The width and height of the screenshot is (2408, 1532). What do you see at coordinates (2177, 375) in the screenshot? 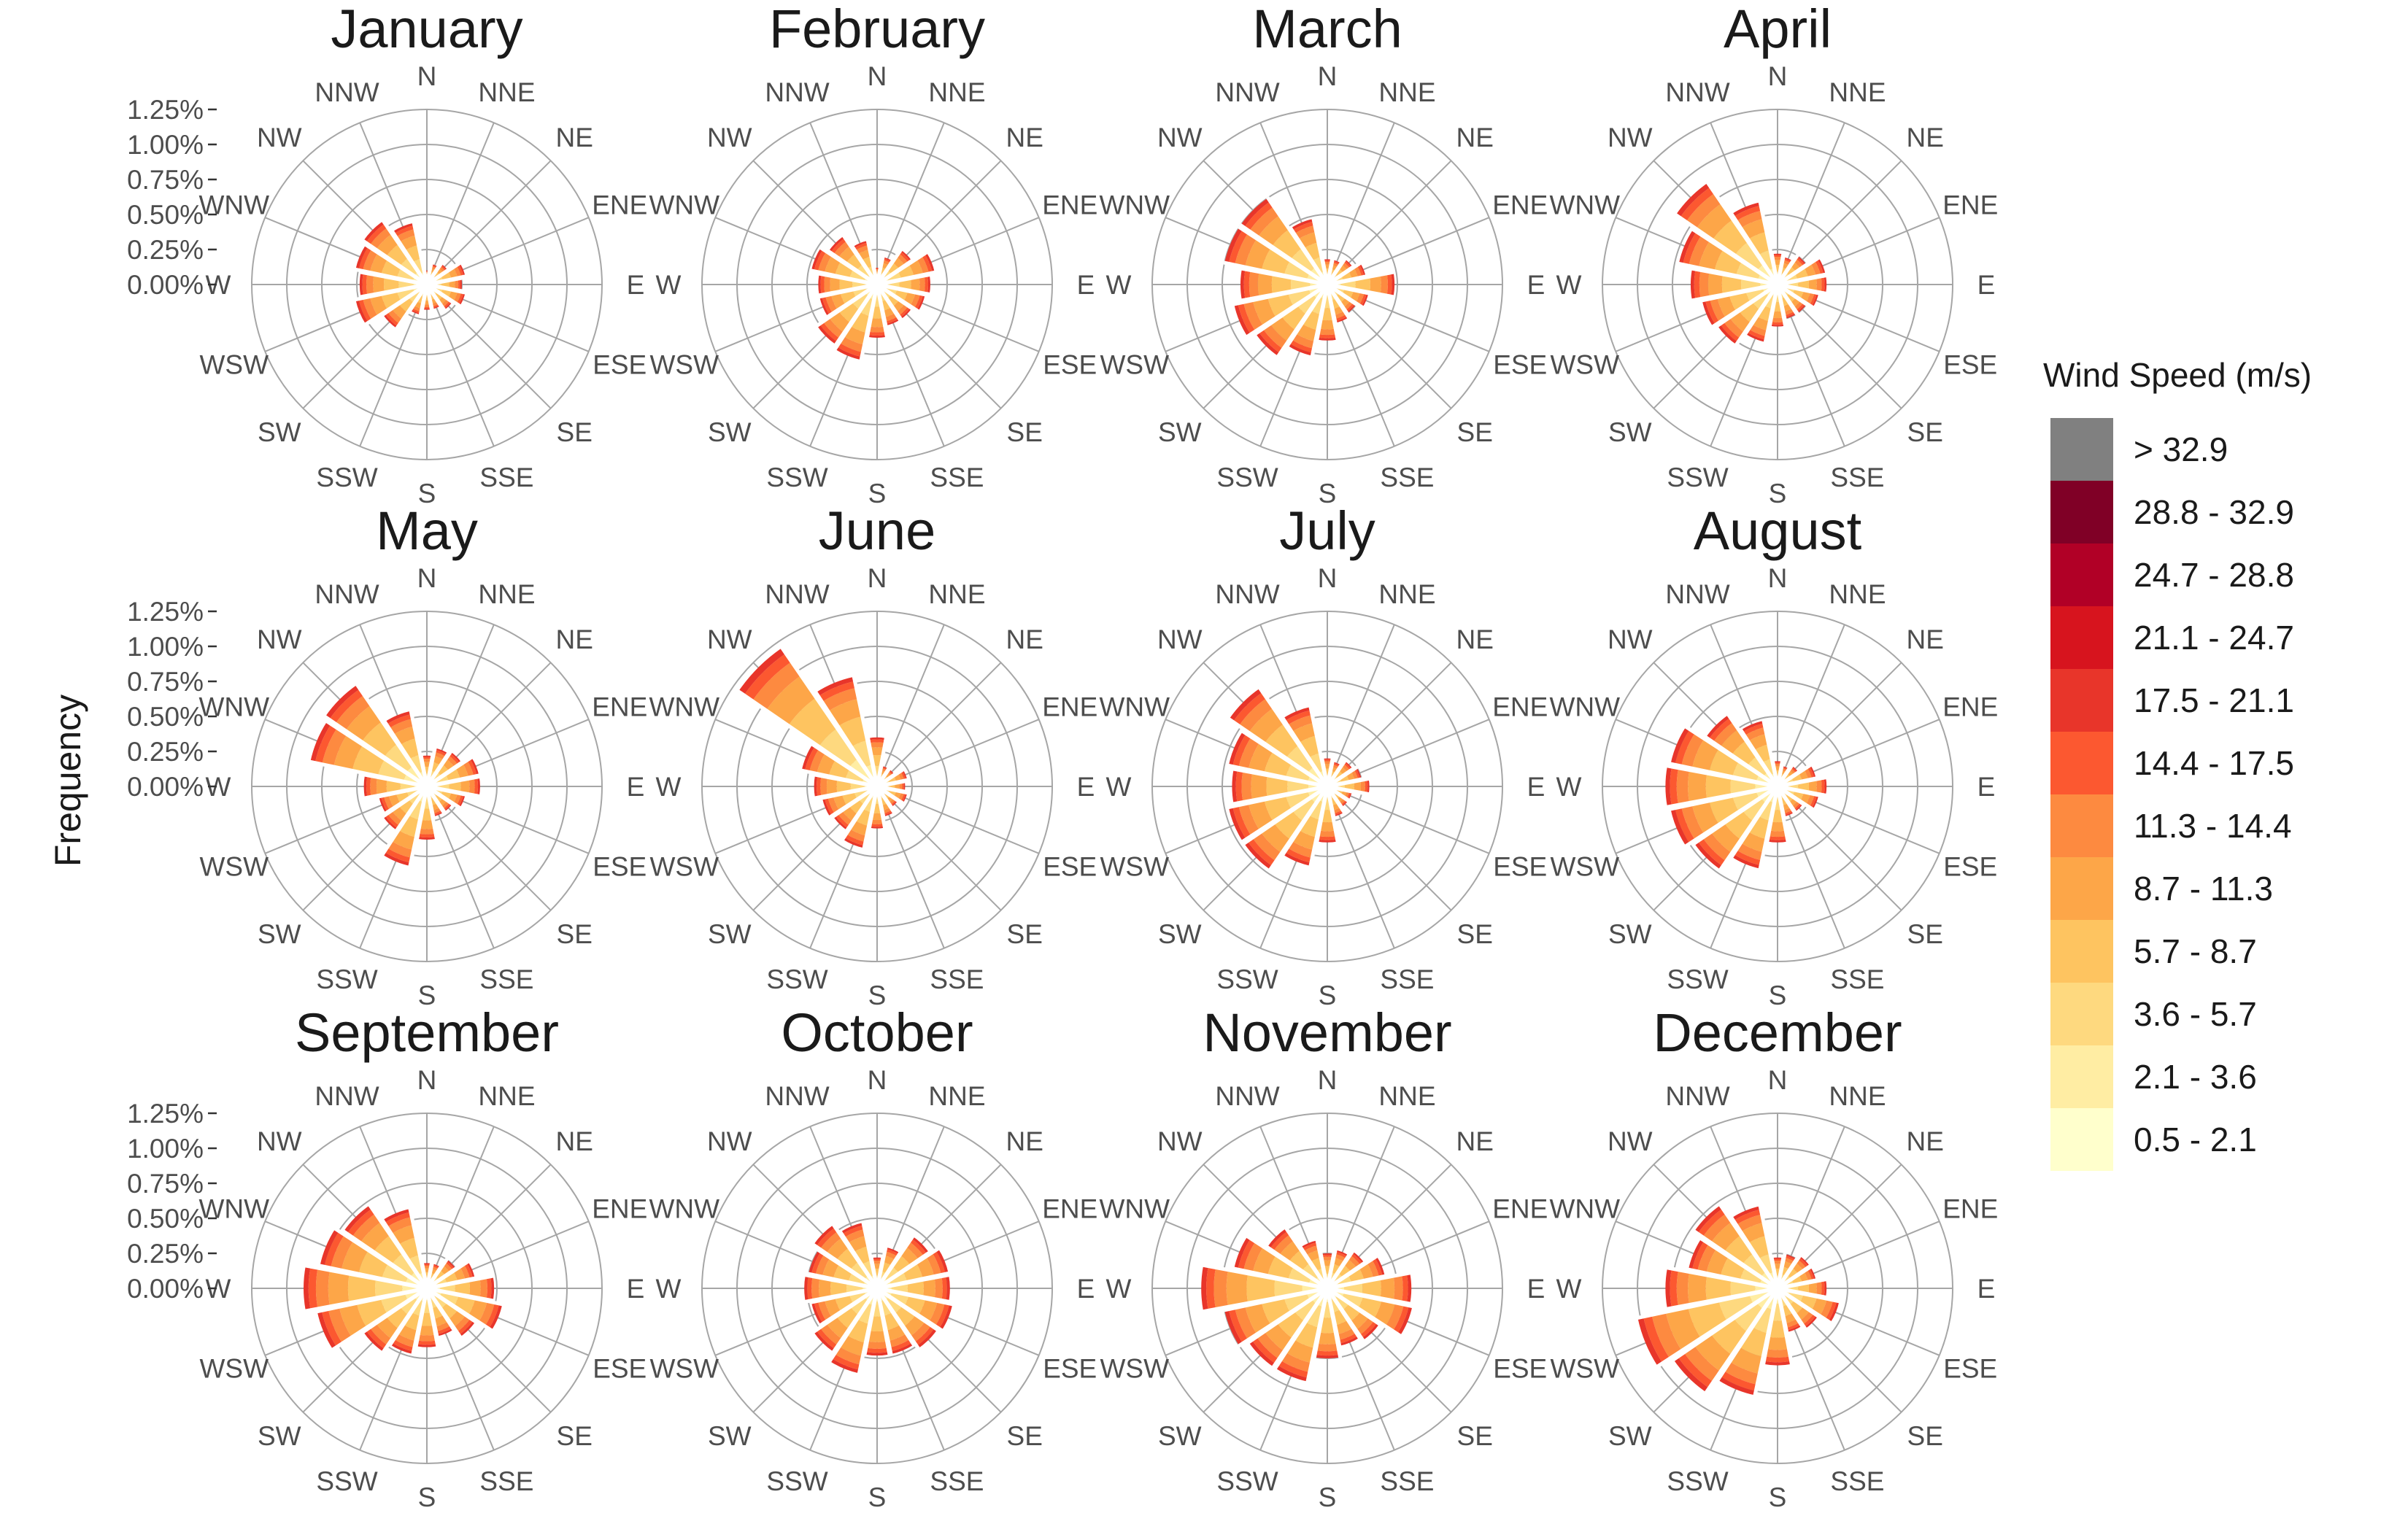
I see `legend-title: Wind Speed (m/s)` at bounding box center [2177, 375].